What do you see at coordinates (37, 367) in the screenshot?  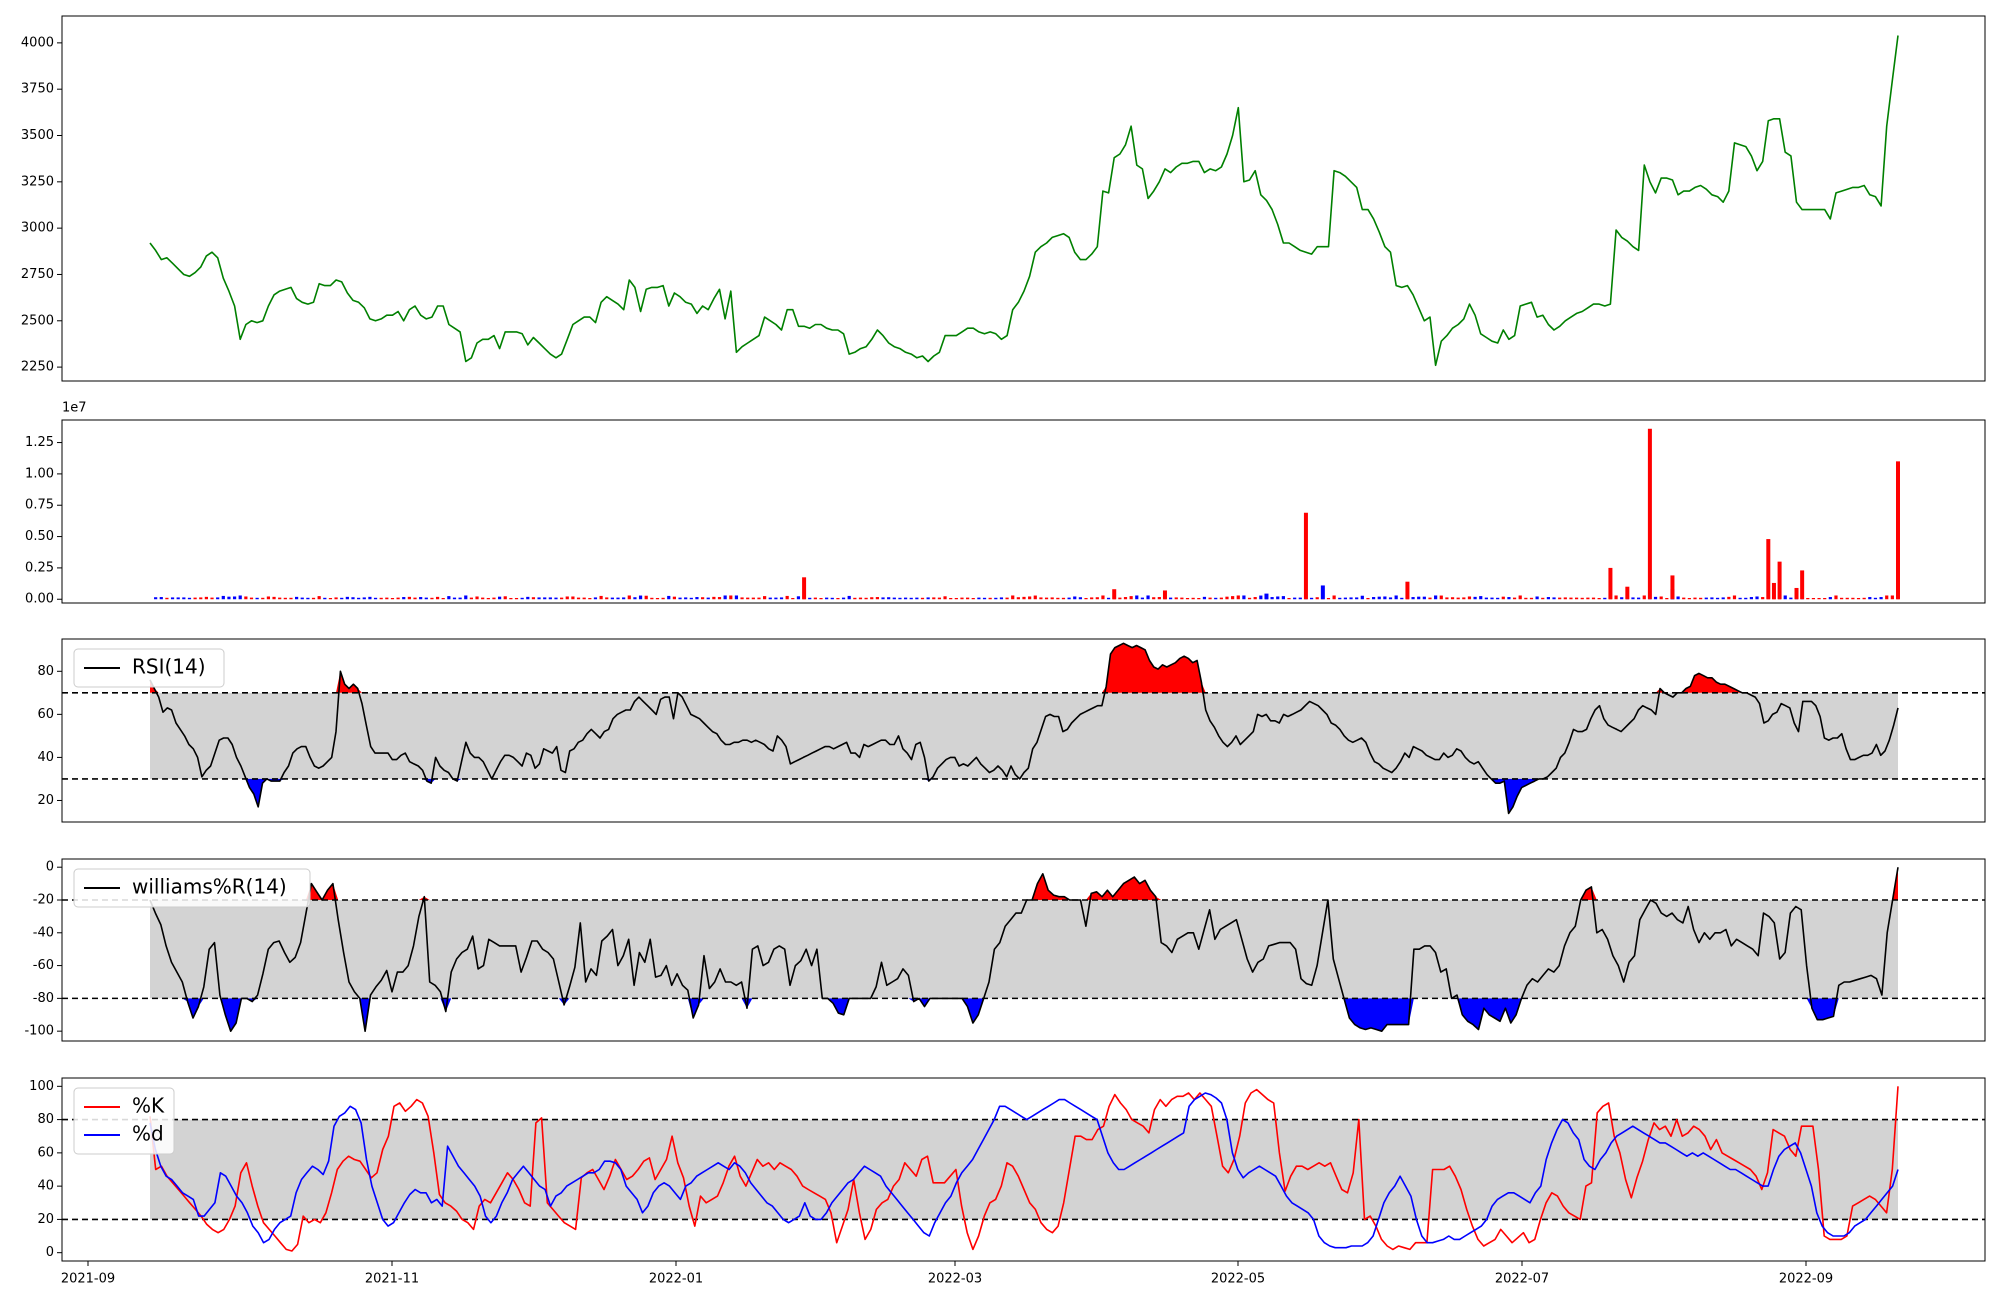 I see `ytick-label-price: 2250` at bounding box center [37, 367].